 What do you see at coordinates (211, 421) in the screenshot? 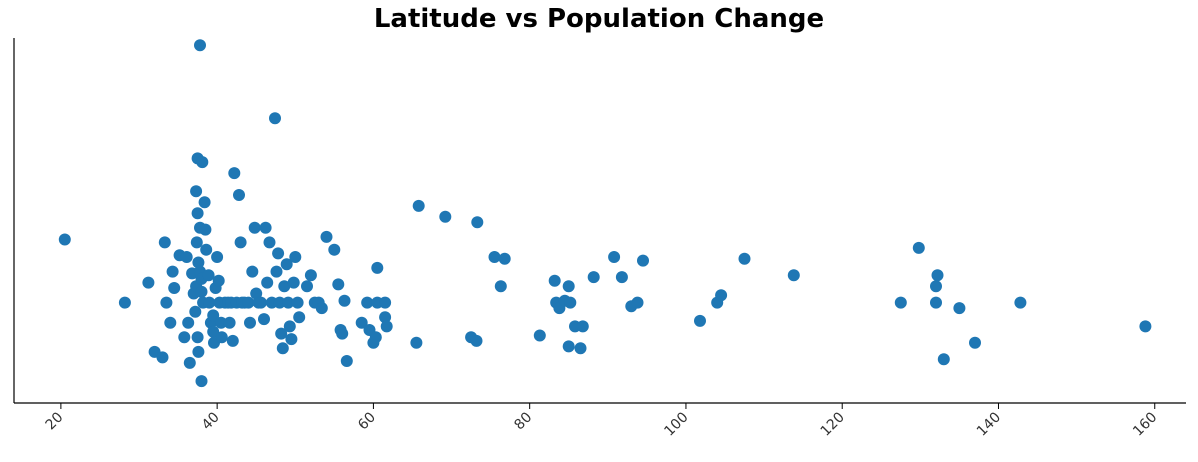
I see `x-tick-label: 40` at bounding box center [211, 421].